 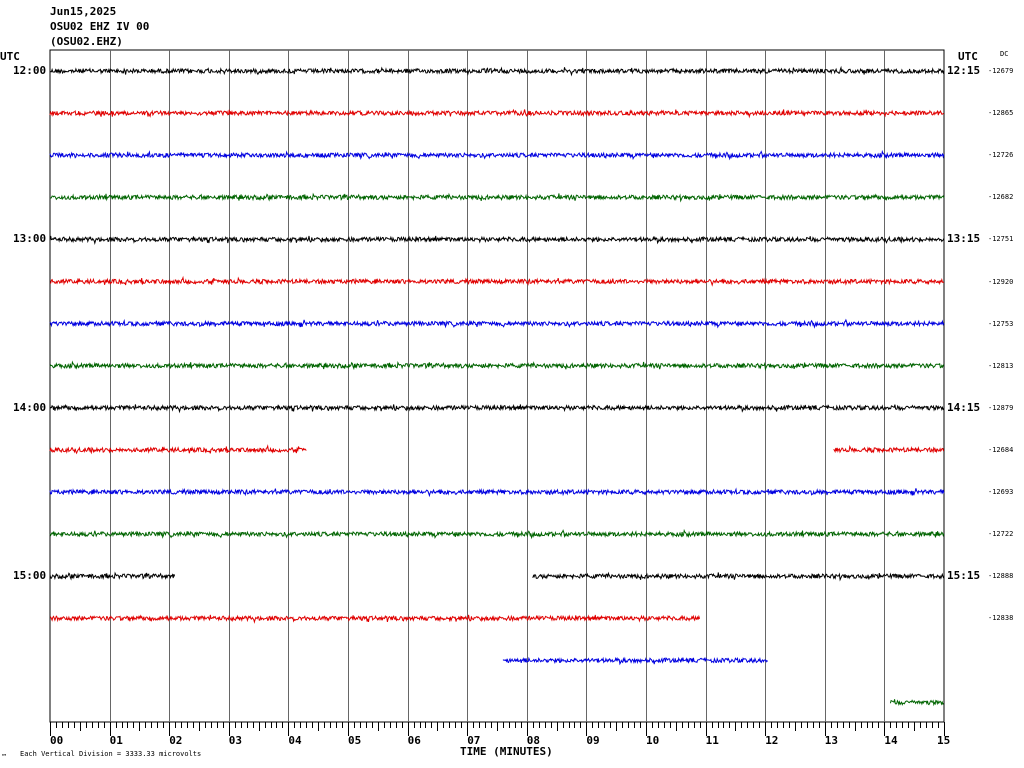 What do you see at coordinates (653, 740) in the screenshot?
I see `x-tick-label: 10` at bounding box center [653, 740].